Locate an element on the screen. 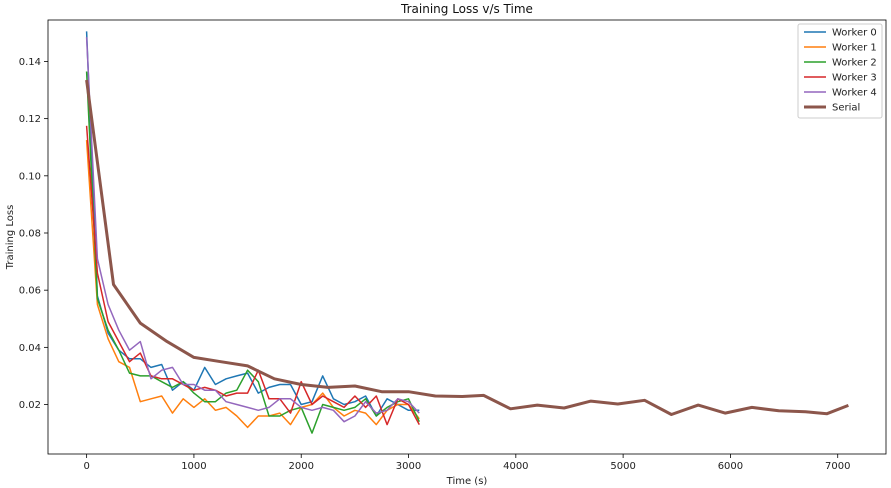 This screenshot has height=488, width=891. y-tick-label: 0.12 is located at coordinates (30, 119).